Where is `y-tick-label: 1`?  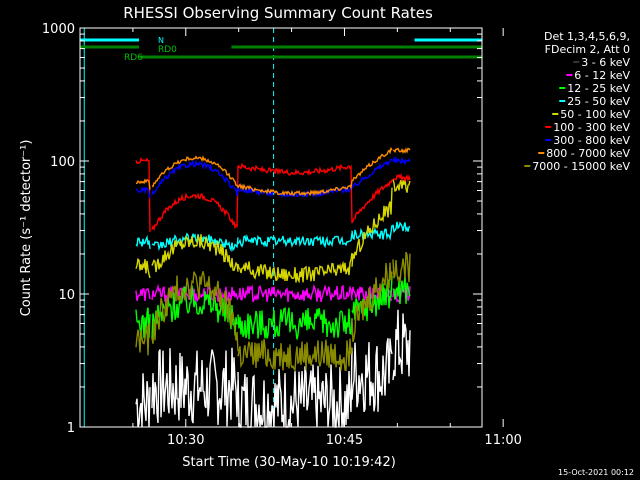
y-tick-label: 1 is located at coordinates (71, 428).